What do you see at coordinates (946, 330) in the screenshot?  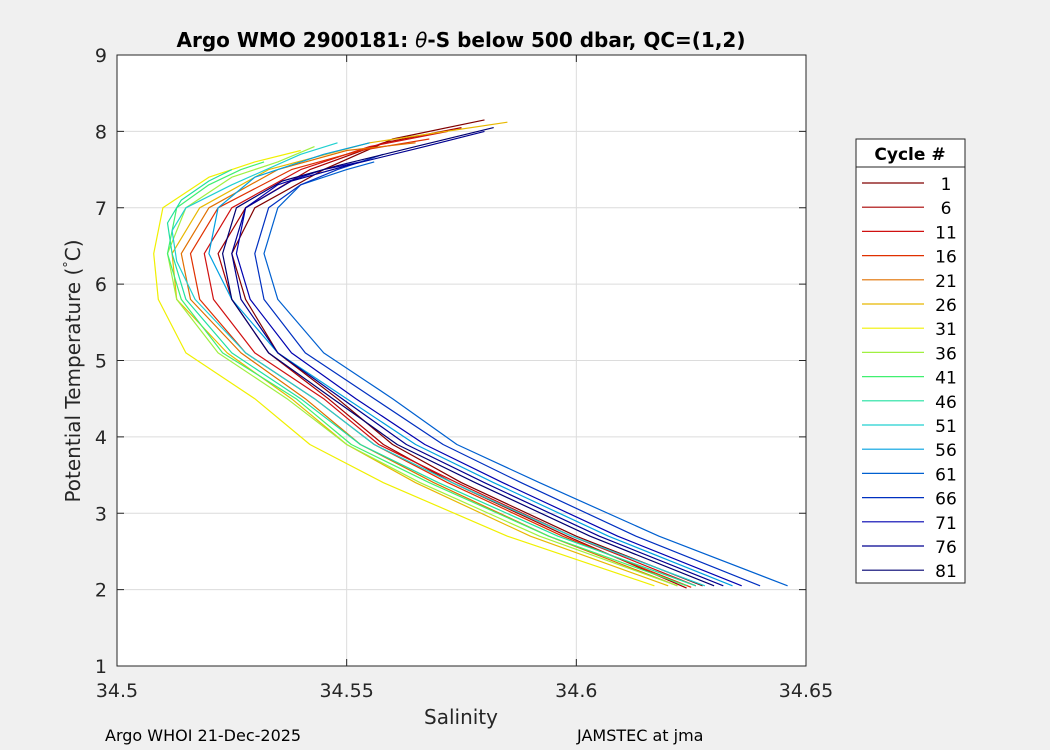 I see `legend-label-31: 31` at bounding box center [946, 330].